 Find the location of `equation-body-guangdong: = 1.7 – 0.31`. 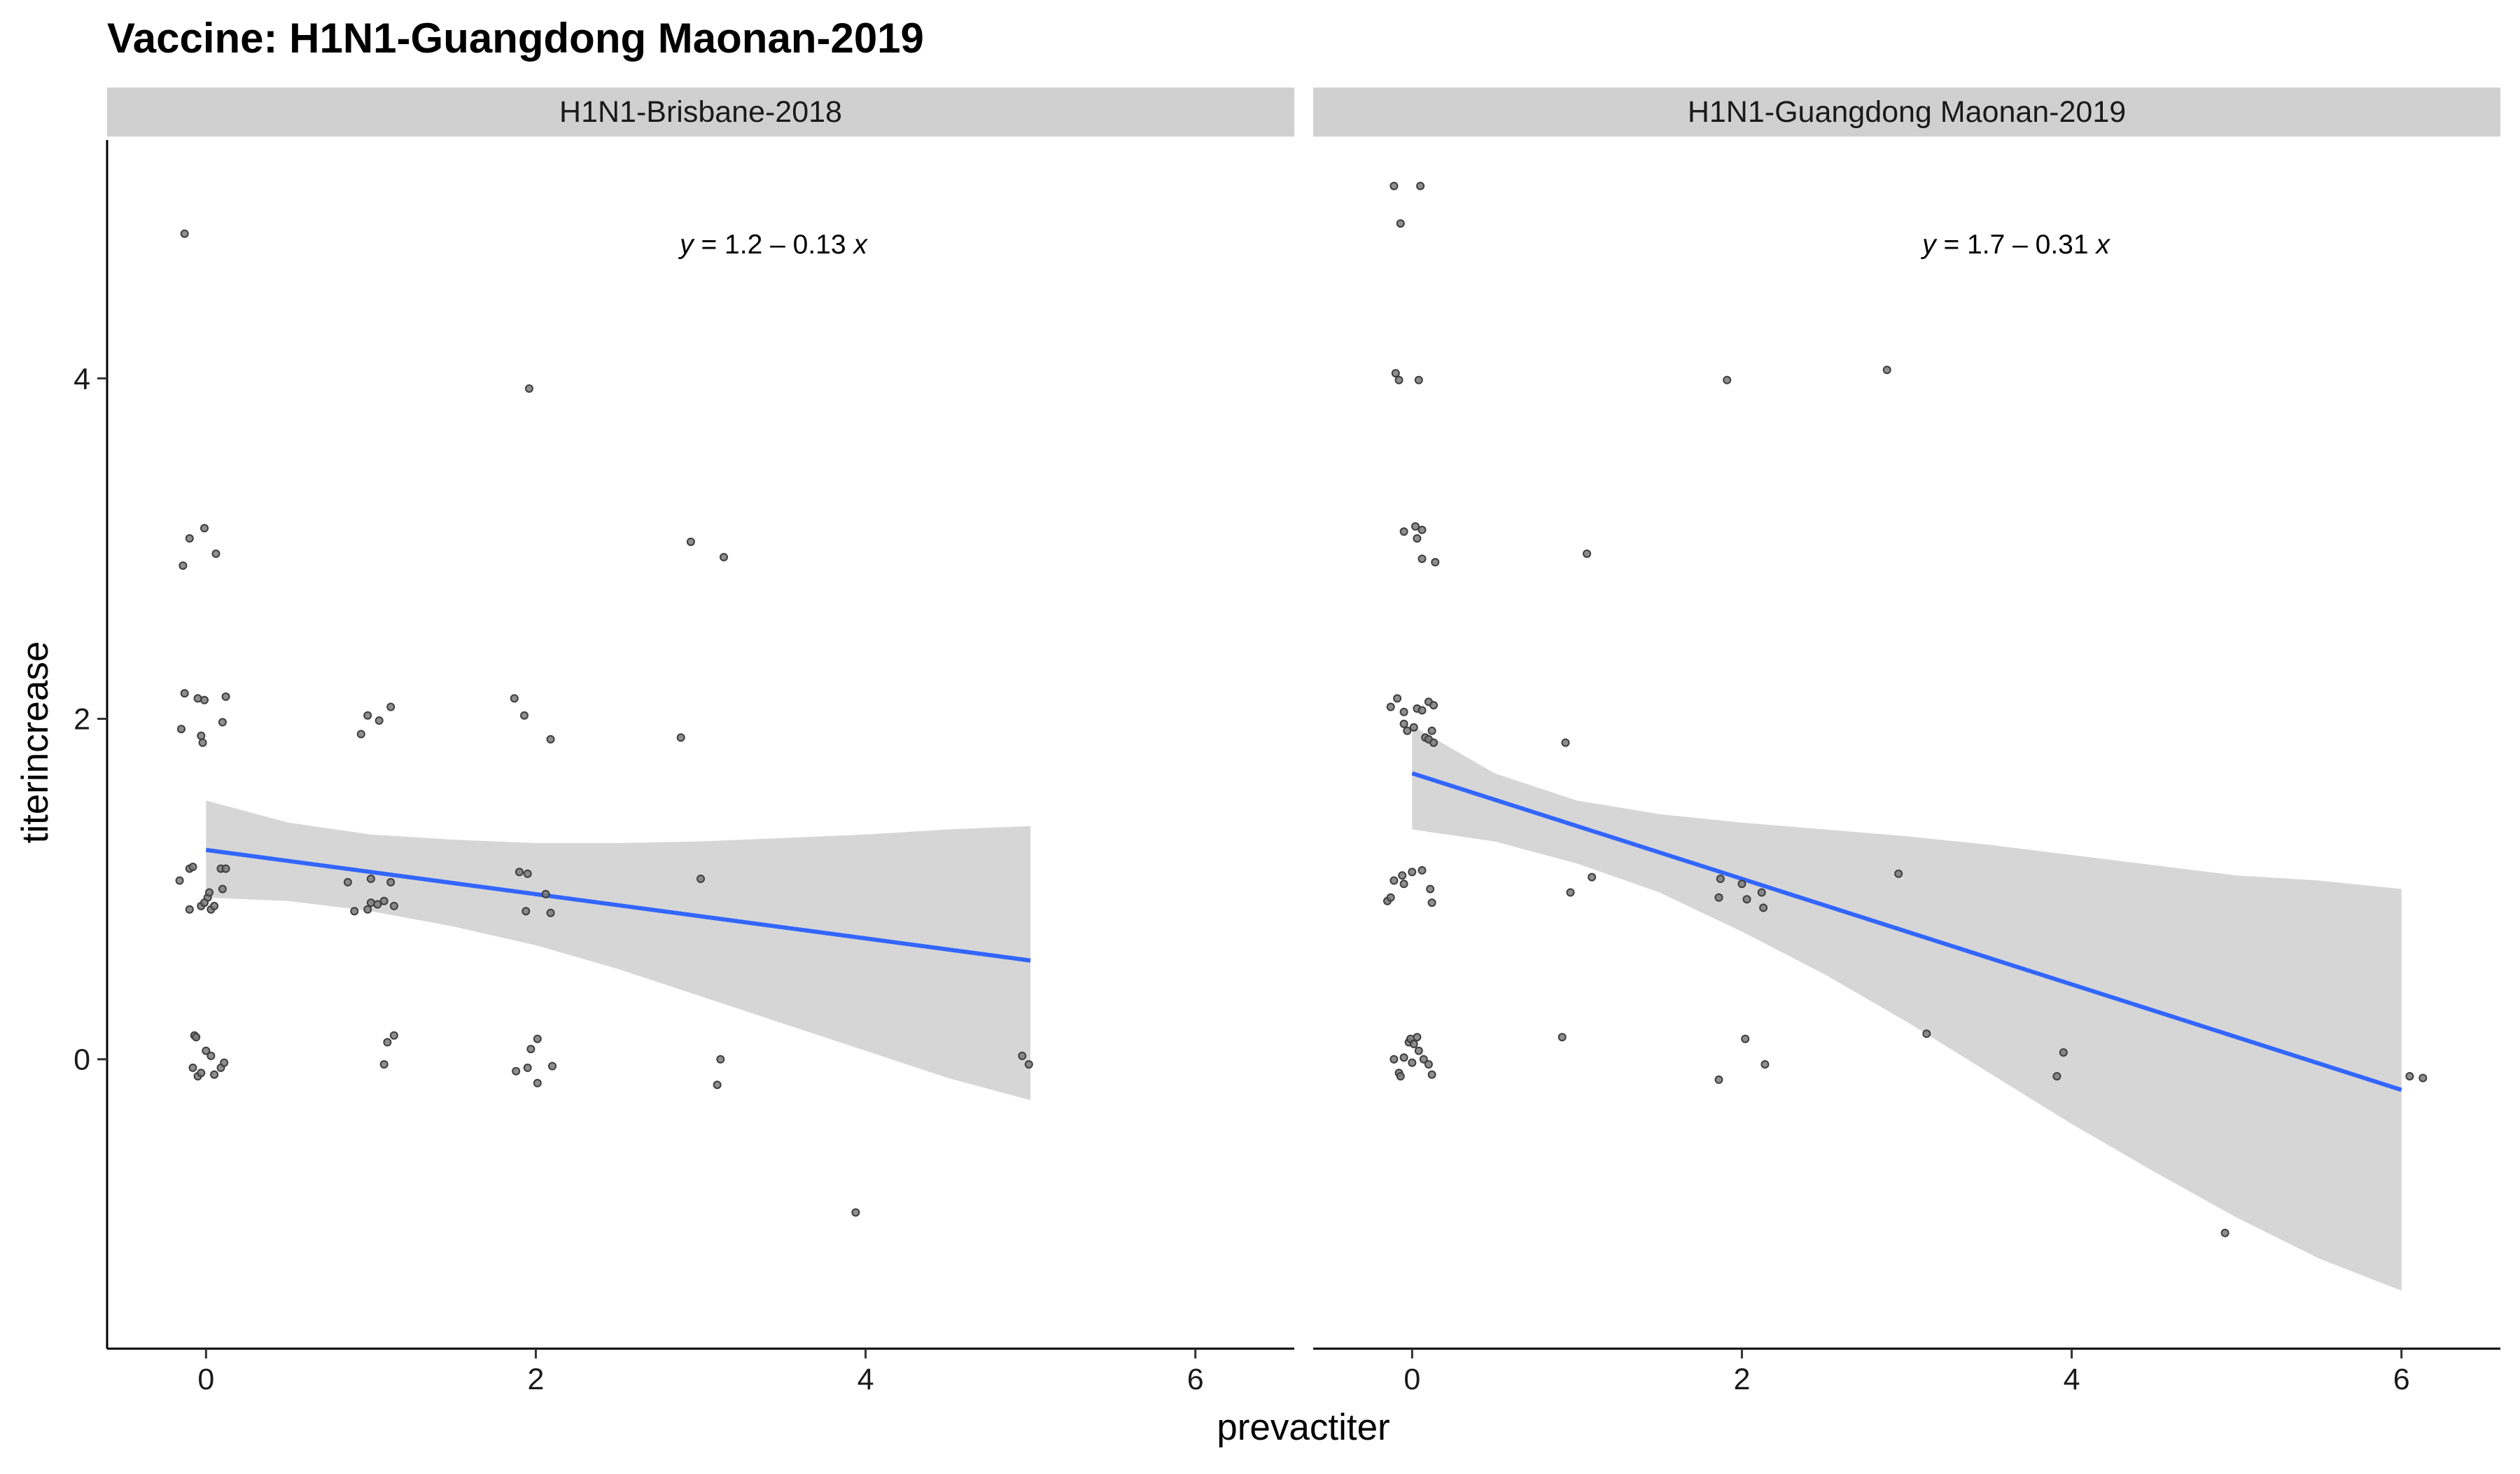

equation-body-guangdong: = 1.7 – 0.31 is located at coordinates (2016, 245).